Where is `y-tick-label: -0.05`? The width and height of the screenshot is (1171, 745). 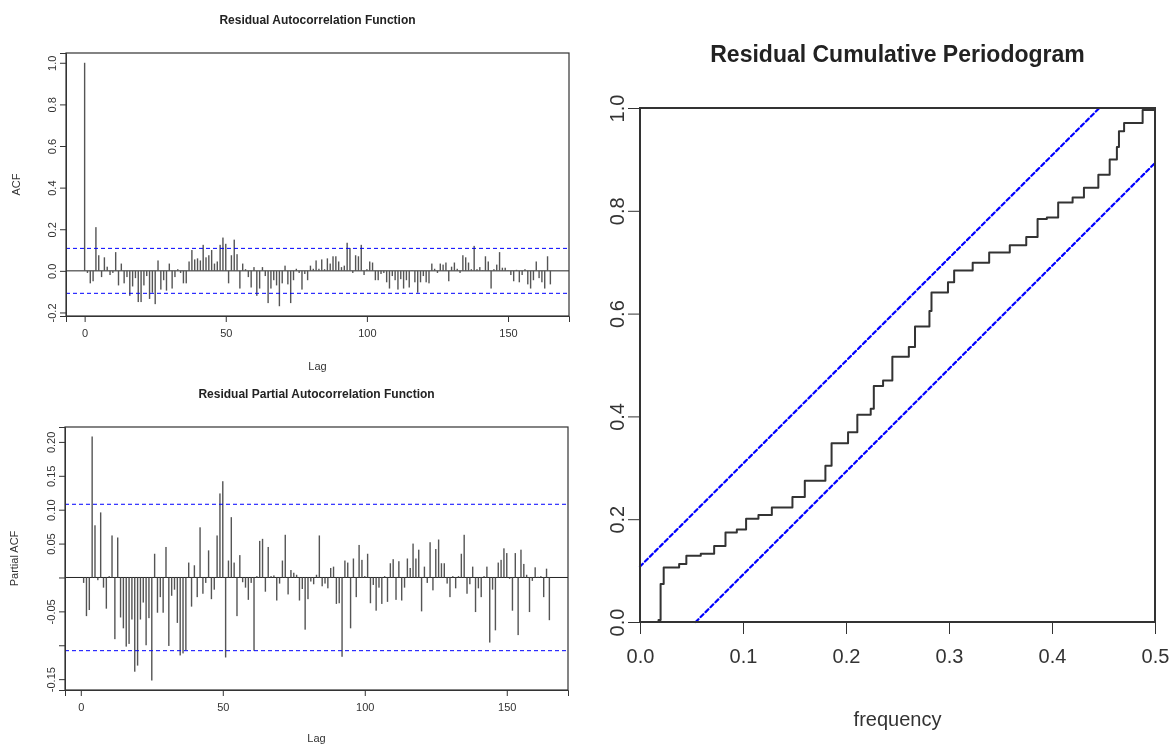
y-tick-label: -0.05 is located at coordinates (51, 612).